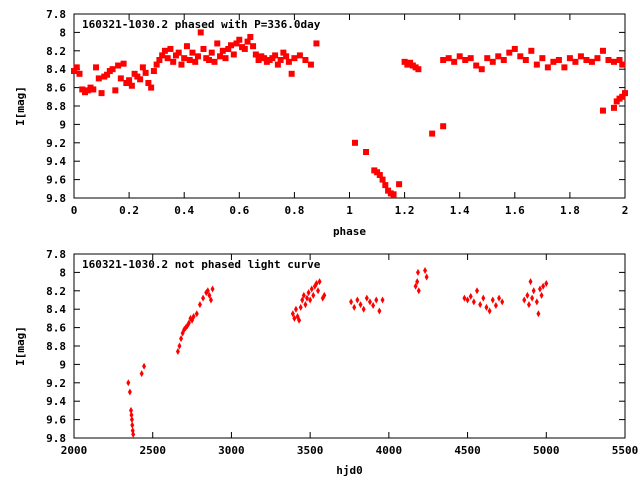  I want to click on phased-x-tick-label: 2, so click(625, 210).